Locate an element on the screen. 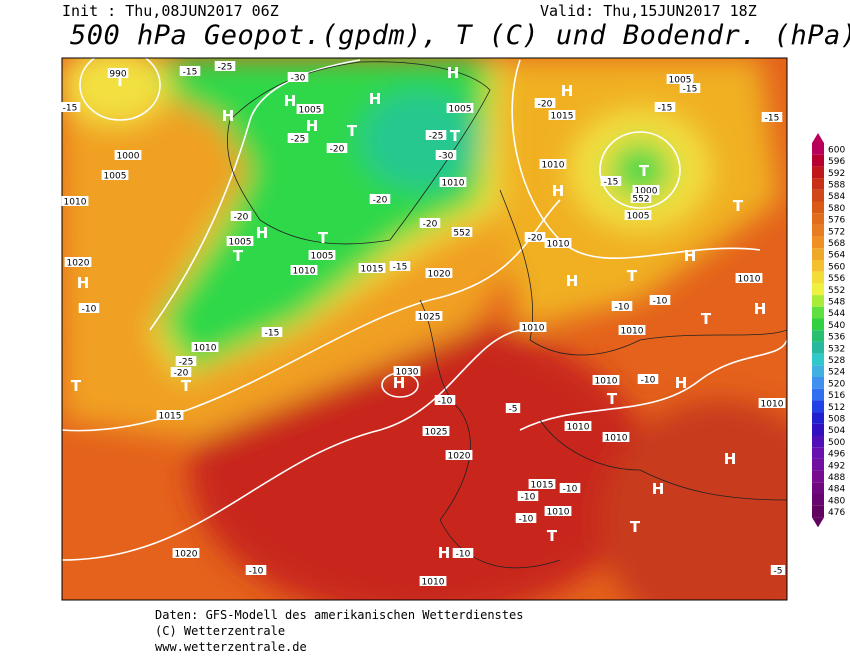 This screenshot has height=657, width=850. legend-label: 504 is located at coordinates (836, 431).